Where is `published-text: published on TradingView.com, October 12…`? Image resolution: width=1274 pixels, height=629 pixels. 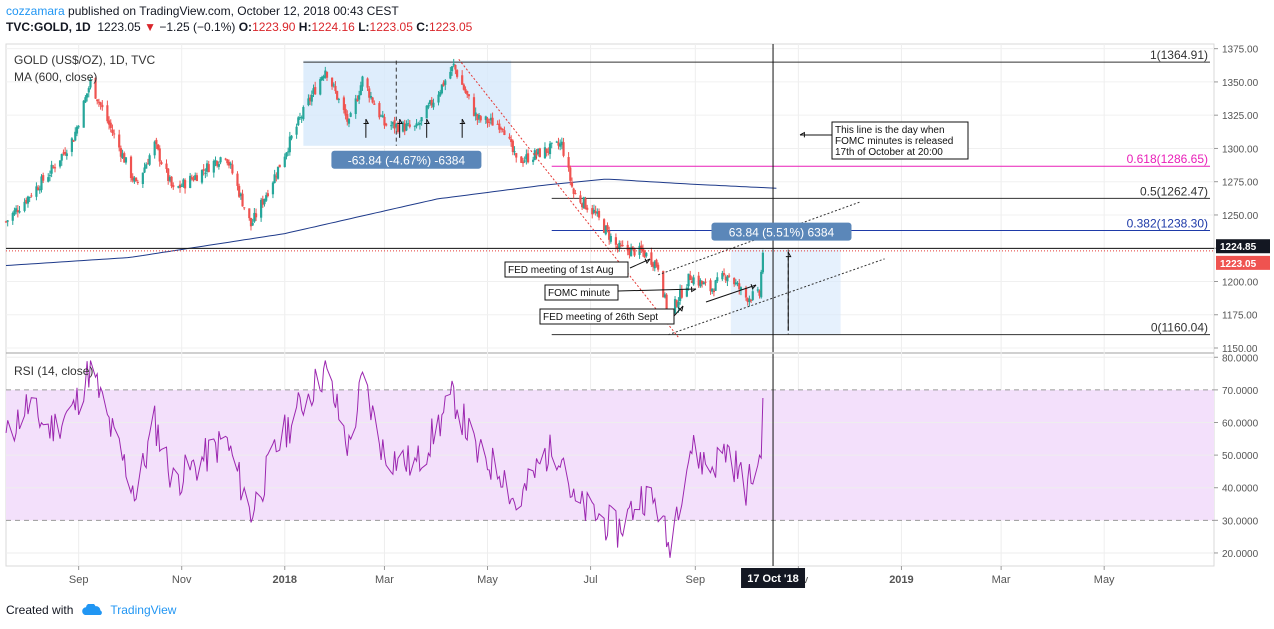 published-text: published on TradingView.com, October 12… is located at coordinates (233, 11).